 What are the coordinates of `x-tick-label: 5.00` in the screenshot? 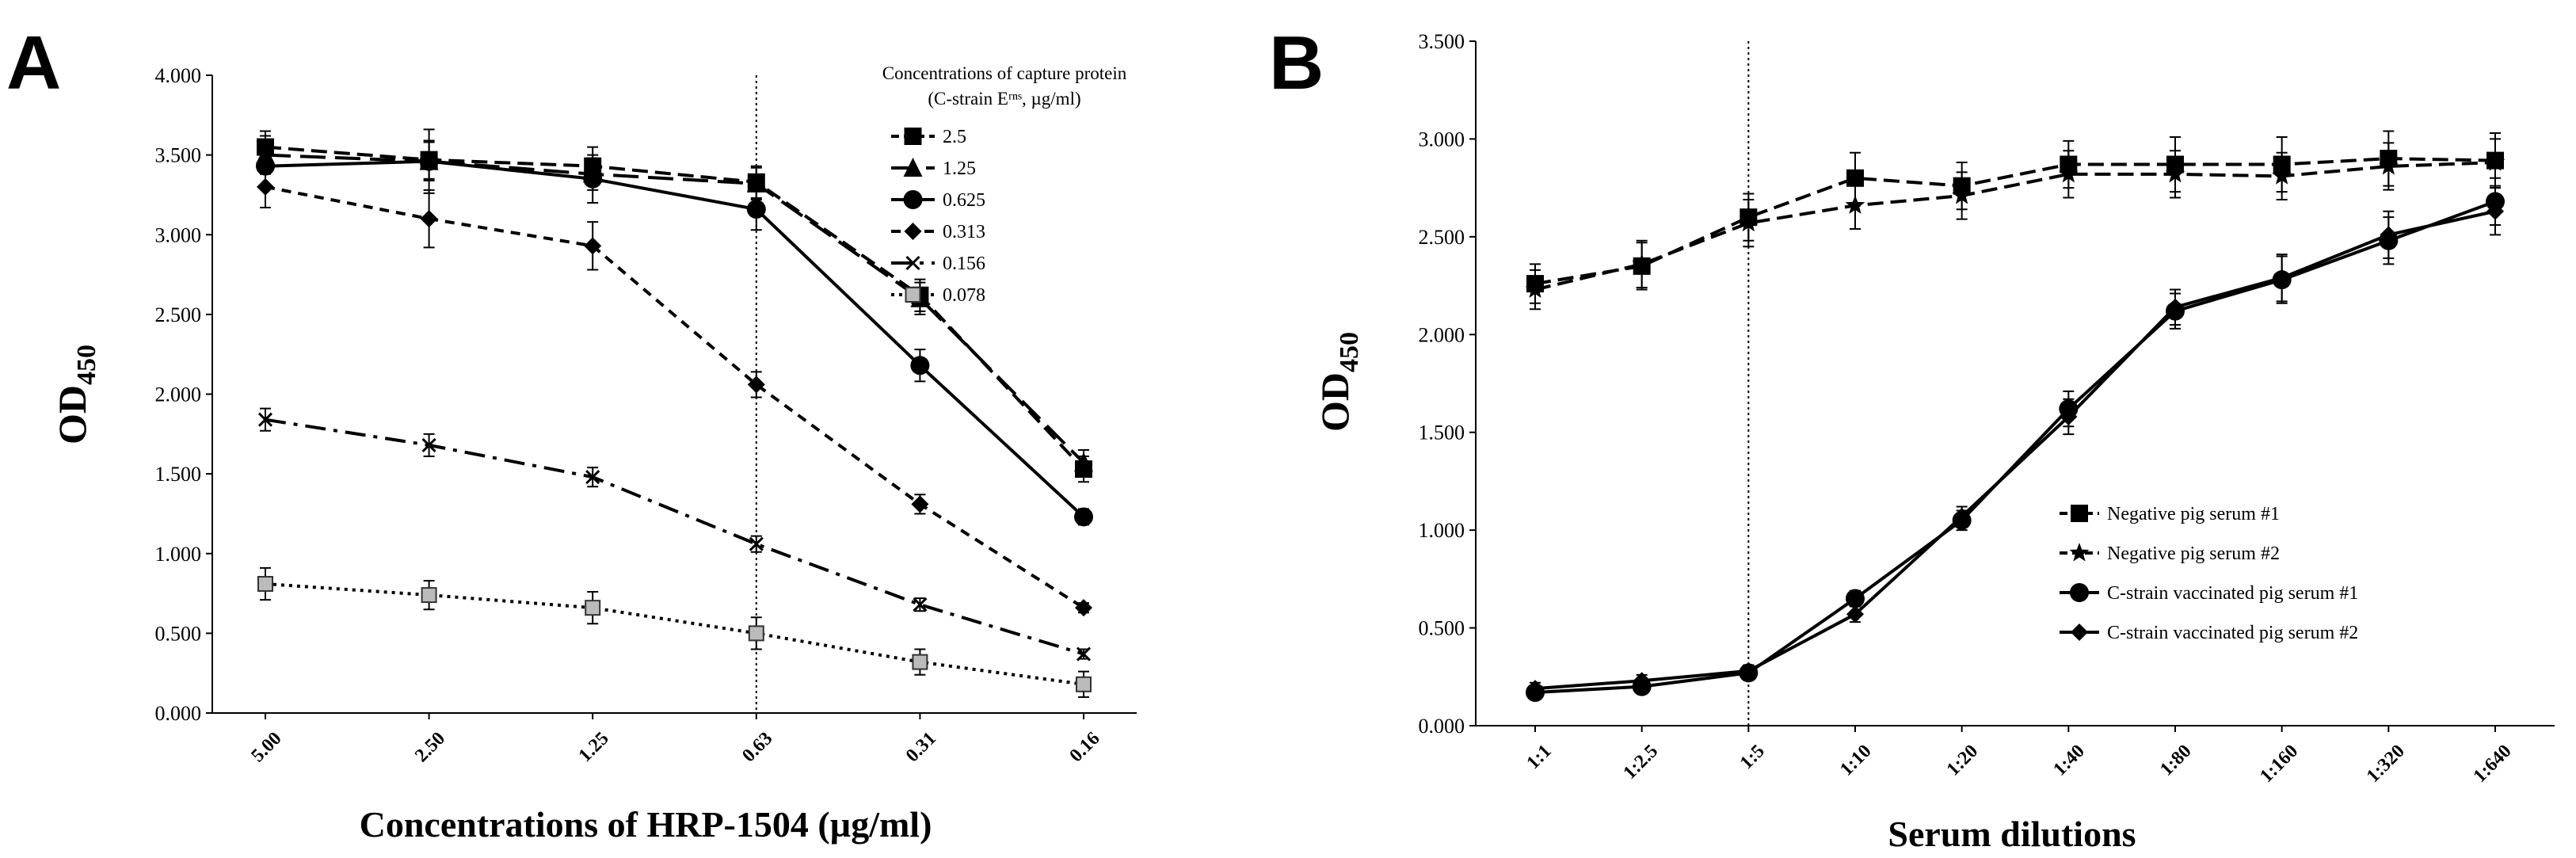 It's located at (266, 747).